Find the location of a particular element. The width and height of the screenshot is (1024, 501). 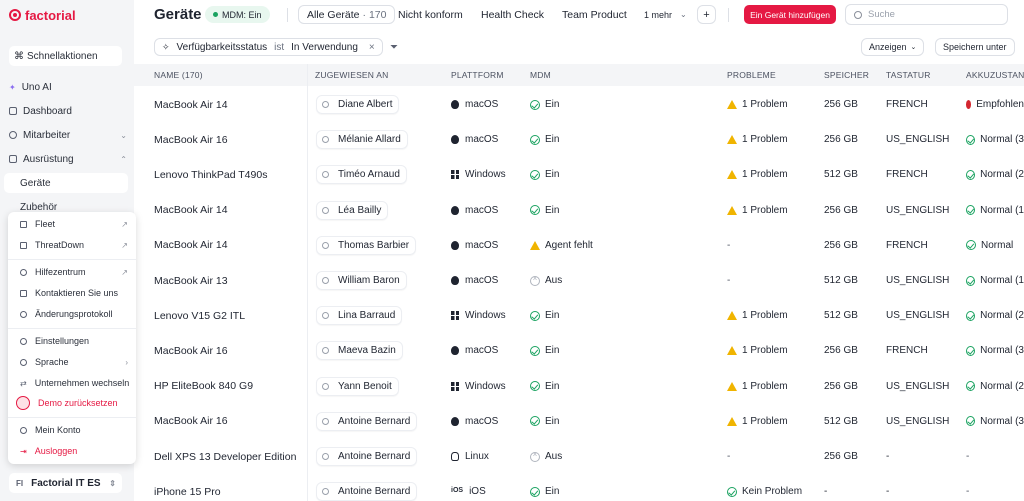

sidebar-item-dashboard: Dashboard is located at coordinates (68, 111).